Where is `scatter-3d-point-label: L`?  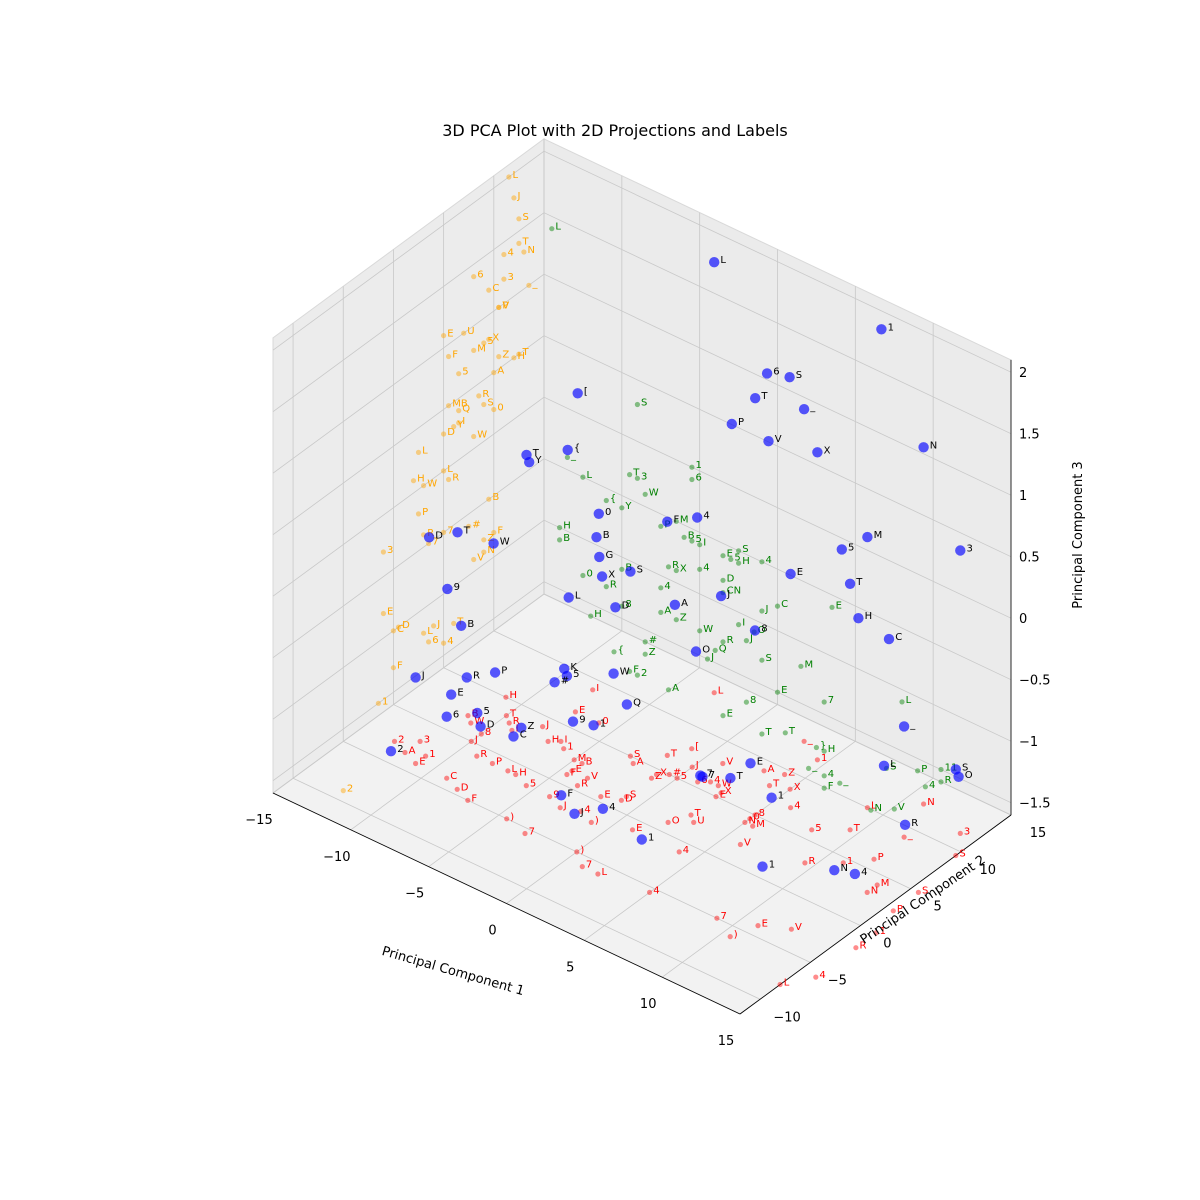
scatter-3d-point-label: L is located at coordinates (578, 596).